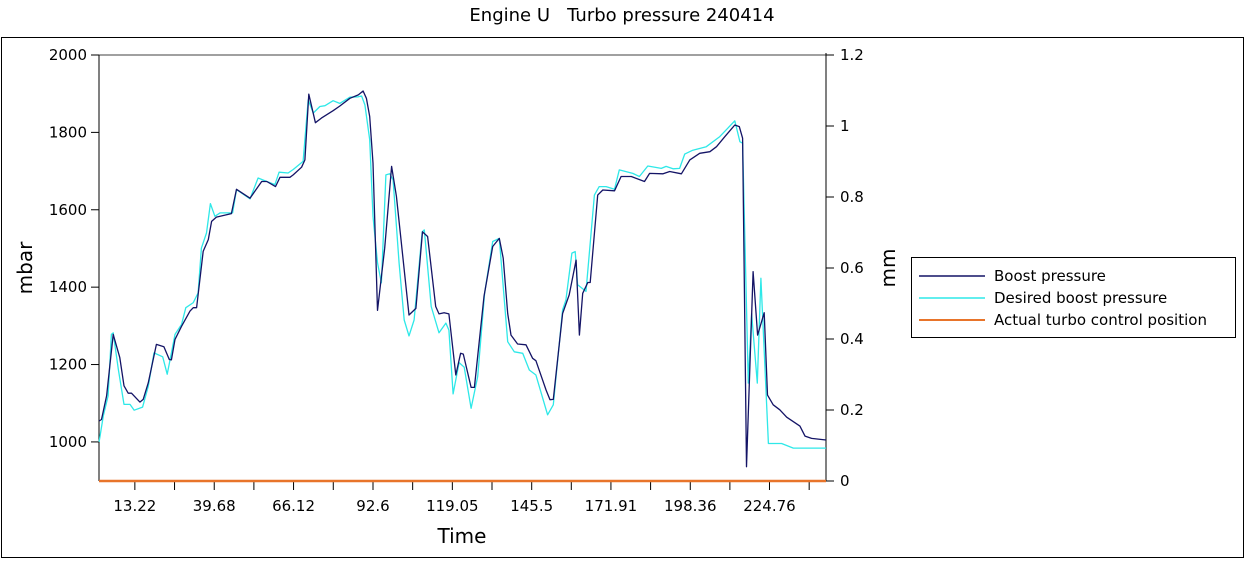  I want to click on y-axis-label: mbar, so click(25, 267).